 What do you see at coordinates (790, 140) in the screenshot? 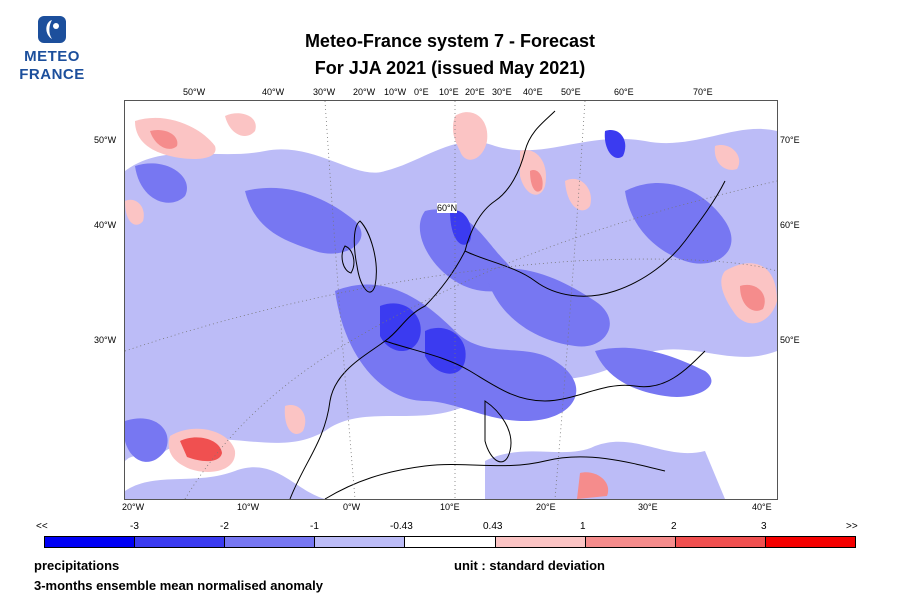
I see `right-edge-label: 70°E` at bounding box center [790, 140].